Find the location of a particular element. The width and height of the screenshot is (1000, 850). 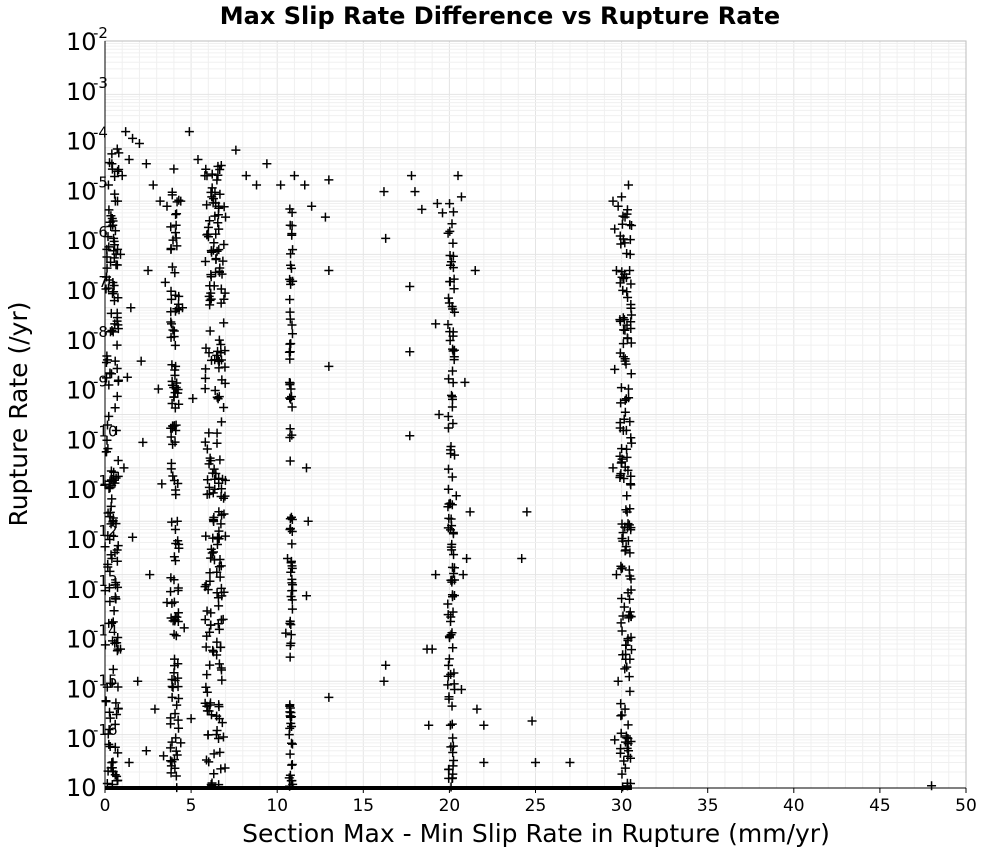

y-tick-label: 10⁻¹³ is located at coordinates (92, 588).